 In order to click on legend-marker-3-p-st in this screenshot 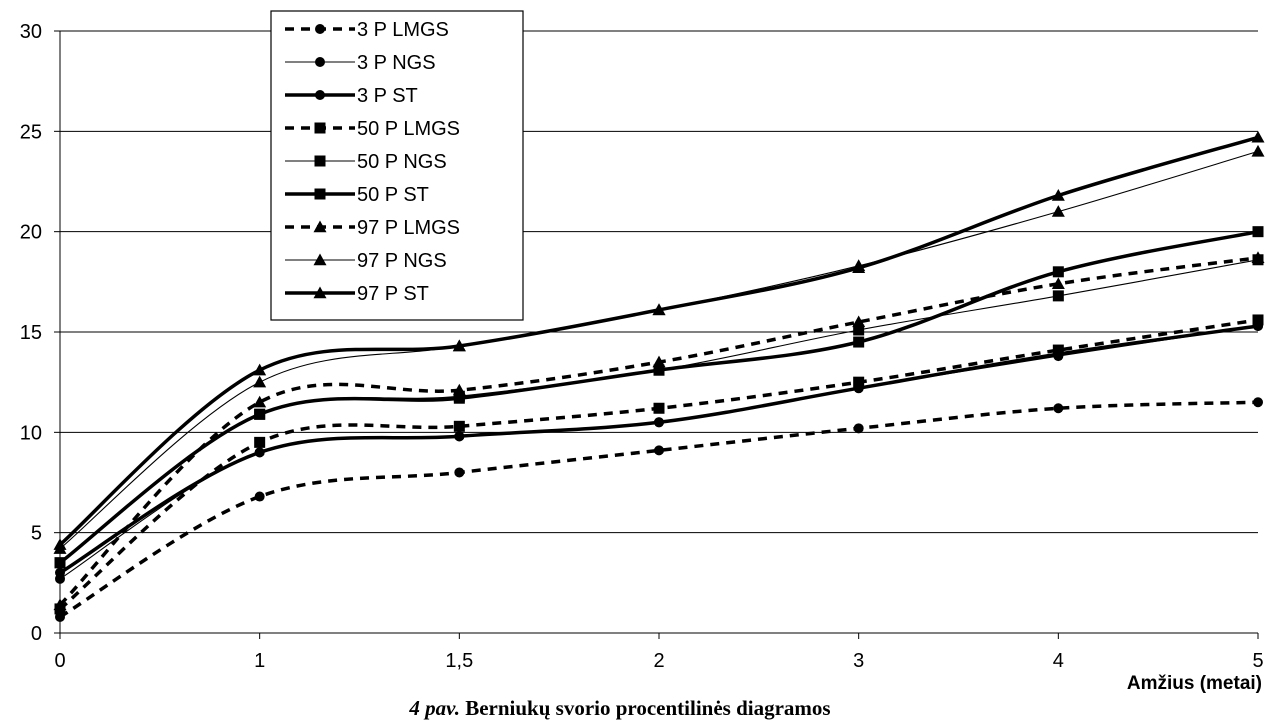, I will do `click(320, 95)`.